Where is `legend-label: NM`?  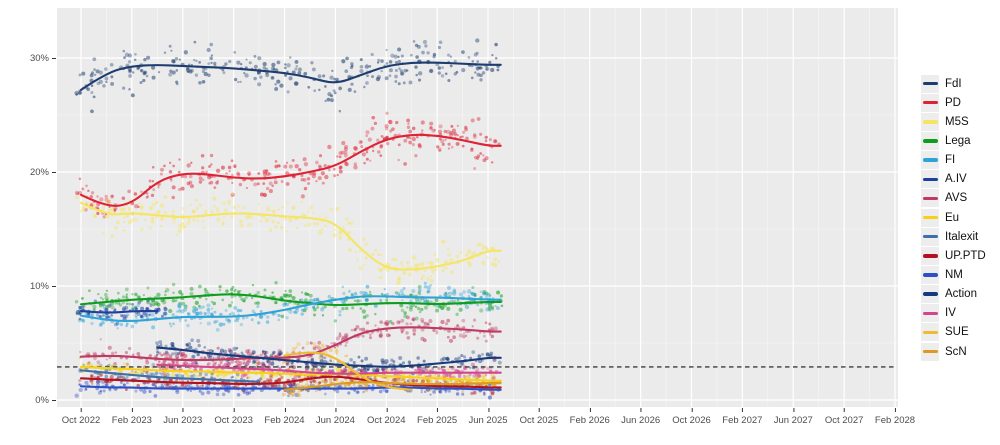
legend-label: NM is located at coordinates (954, 274).